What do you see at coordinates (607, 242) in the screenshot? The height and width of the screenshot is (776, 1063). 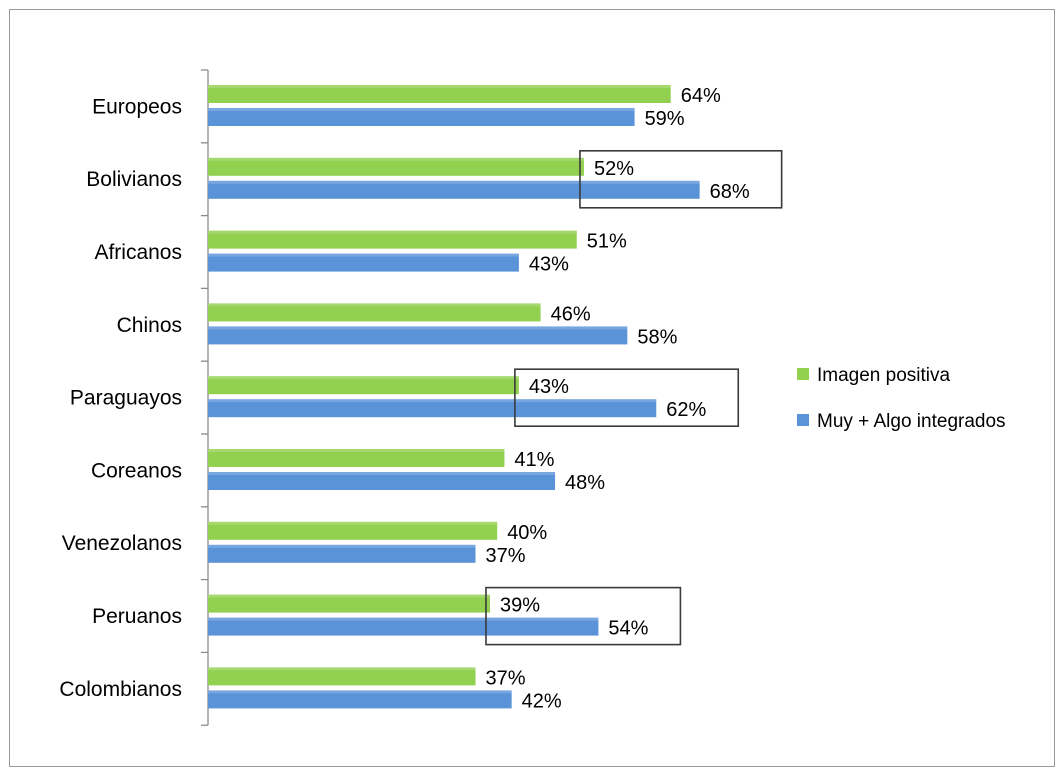 I see `value-label-imagen-positiva-africanos: 51%` at bounding box center [607, 242].